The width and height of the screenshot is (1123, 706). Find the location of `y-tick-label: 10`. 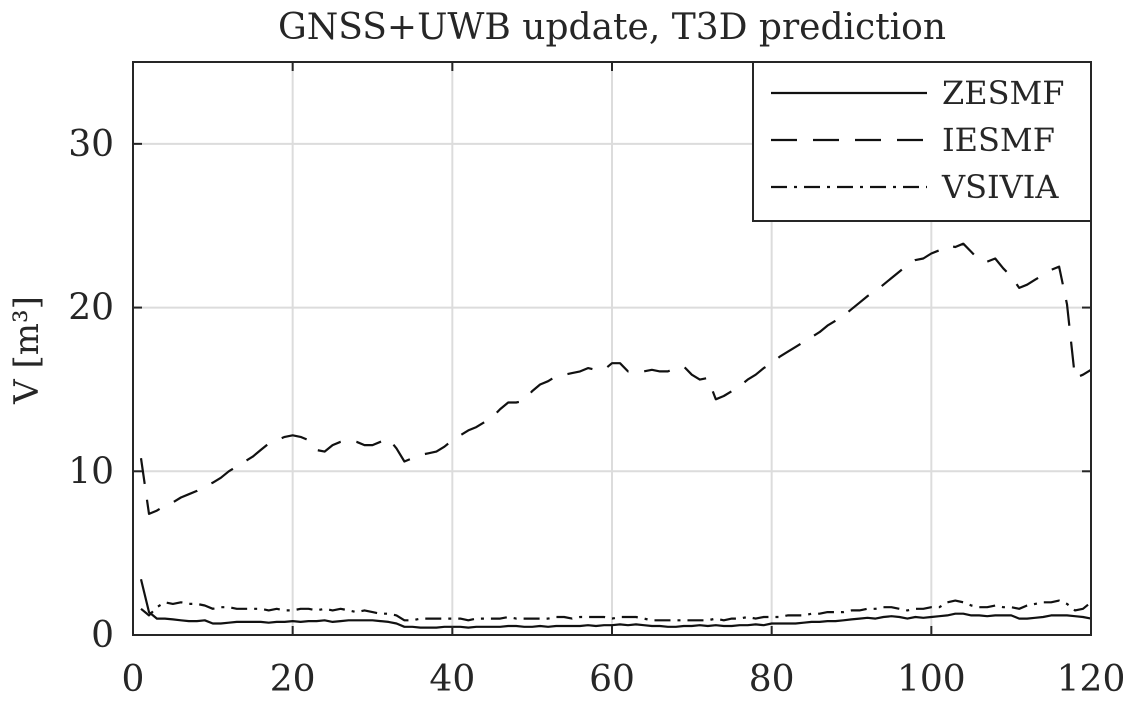

y-tick-label: 10 is located at coordinates (91, 471).